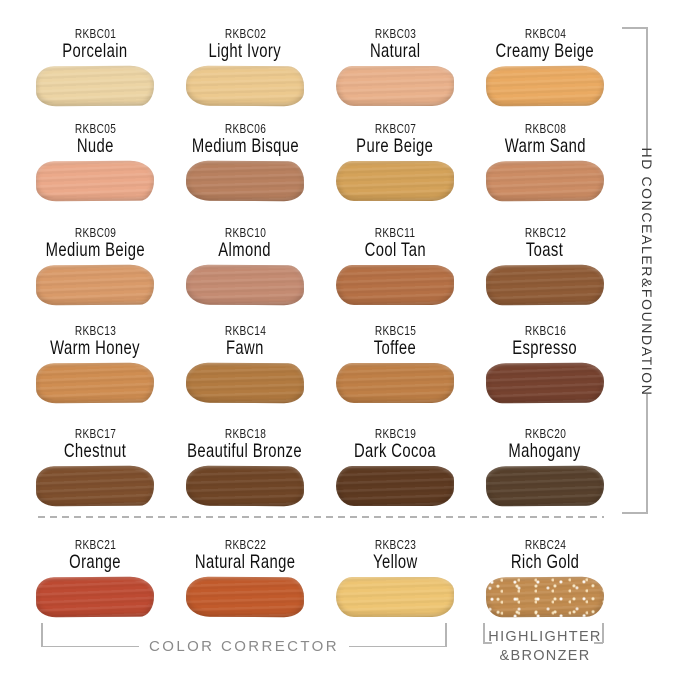 Image resolution: width=679 pixels, height=679 pixels. What do you see at coordinates (545, 451) in the screenshot?
I see `swatch-name: Mahogany` at bounding box center [545, 451].